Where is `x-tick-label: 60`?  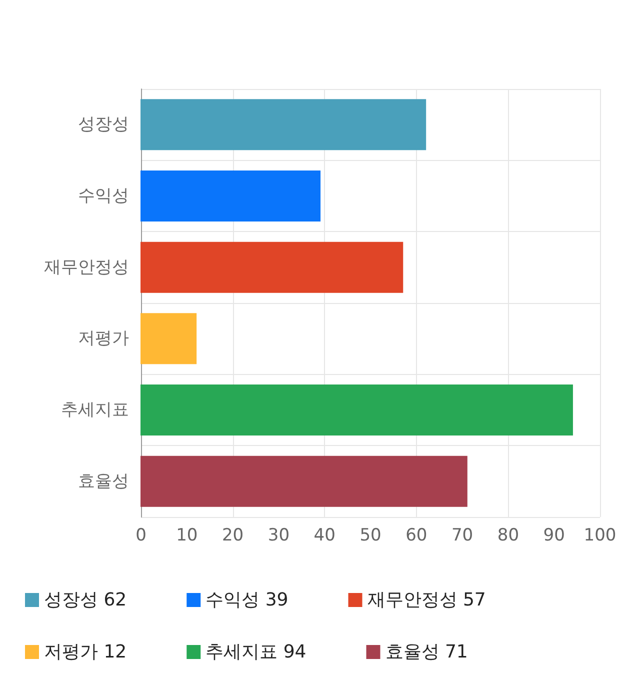
x-tick-label: 60 is located at coordinates (417, 536).